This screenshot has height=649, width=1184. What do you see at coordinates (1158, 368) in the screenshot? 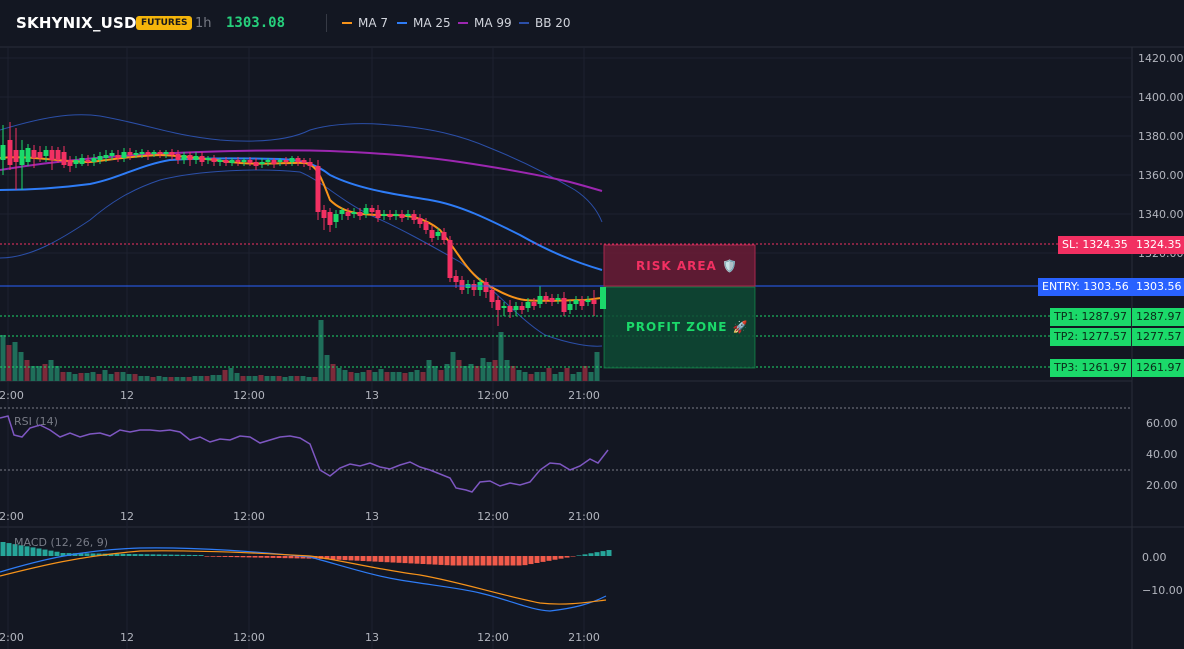
I see `tp3-axis-value: 1261.97` at bounding box center [1158, 368].